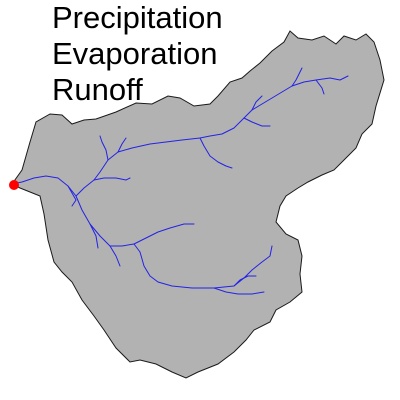 This screenshot has height=400, width=400. What do you see at coordinates (245, 281) in the screenshot?
I see `east-lower-tributary` at bounding box center [245, 281].